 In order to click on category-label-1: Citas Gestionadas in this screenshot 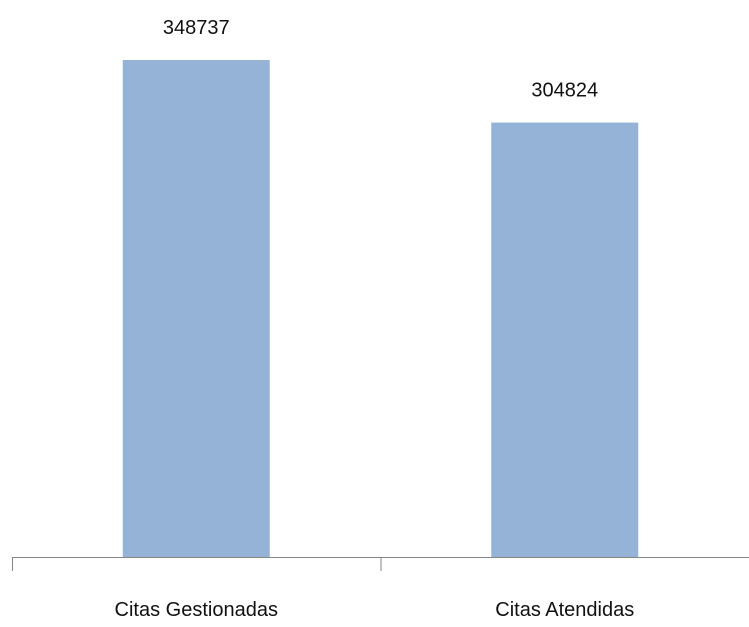, I will do `click(196, 610)`.